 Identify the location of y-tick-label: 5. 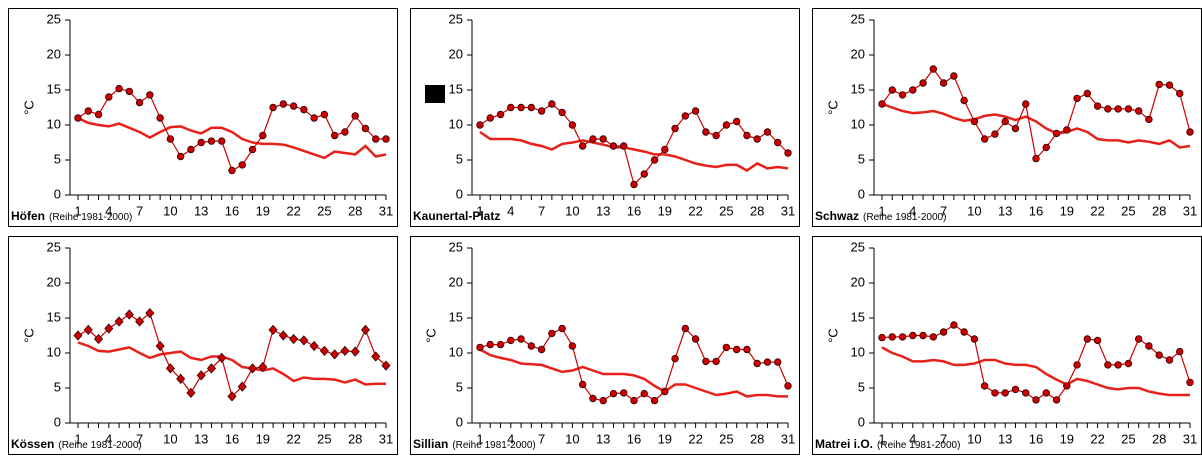
(57, 158).